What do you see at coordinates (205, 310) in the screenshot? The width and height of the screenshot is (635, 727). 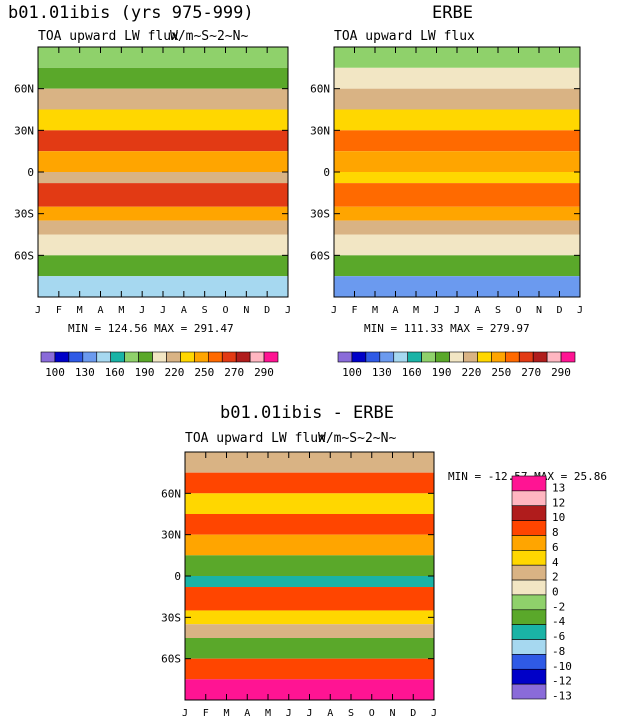 I see `x-tick-label: S` at bounding box center [205, 310].